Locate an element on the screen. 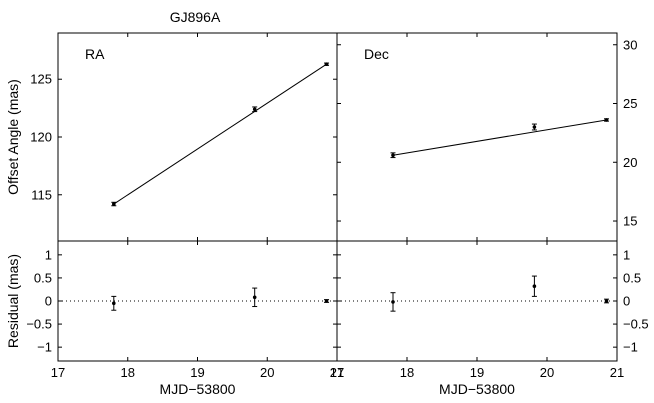 The height and width of the screenshot is (403, 654). y-axis-label: Offset Angle (mas) is located at coordinates (13, 137).